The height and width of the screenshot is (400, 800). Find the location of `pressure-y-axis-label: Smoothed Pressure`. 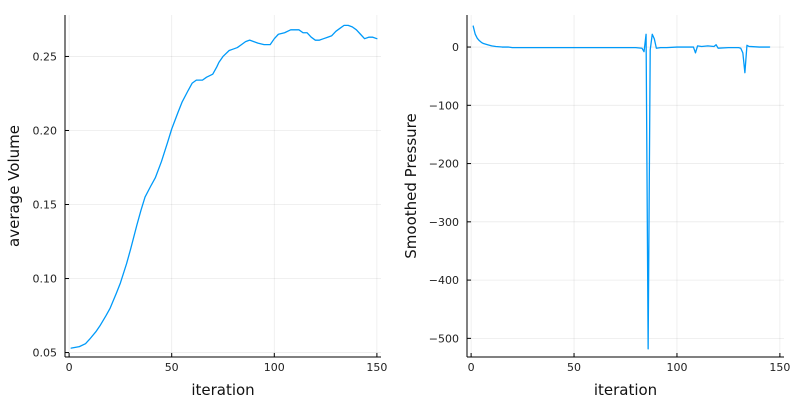

pressure-y-axis-label: Smoothed Pressure is located at coordinates (411, 185).